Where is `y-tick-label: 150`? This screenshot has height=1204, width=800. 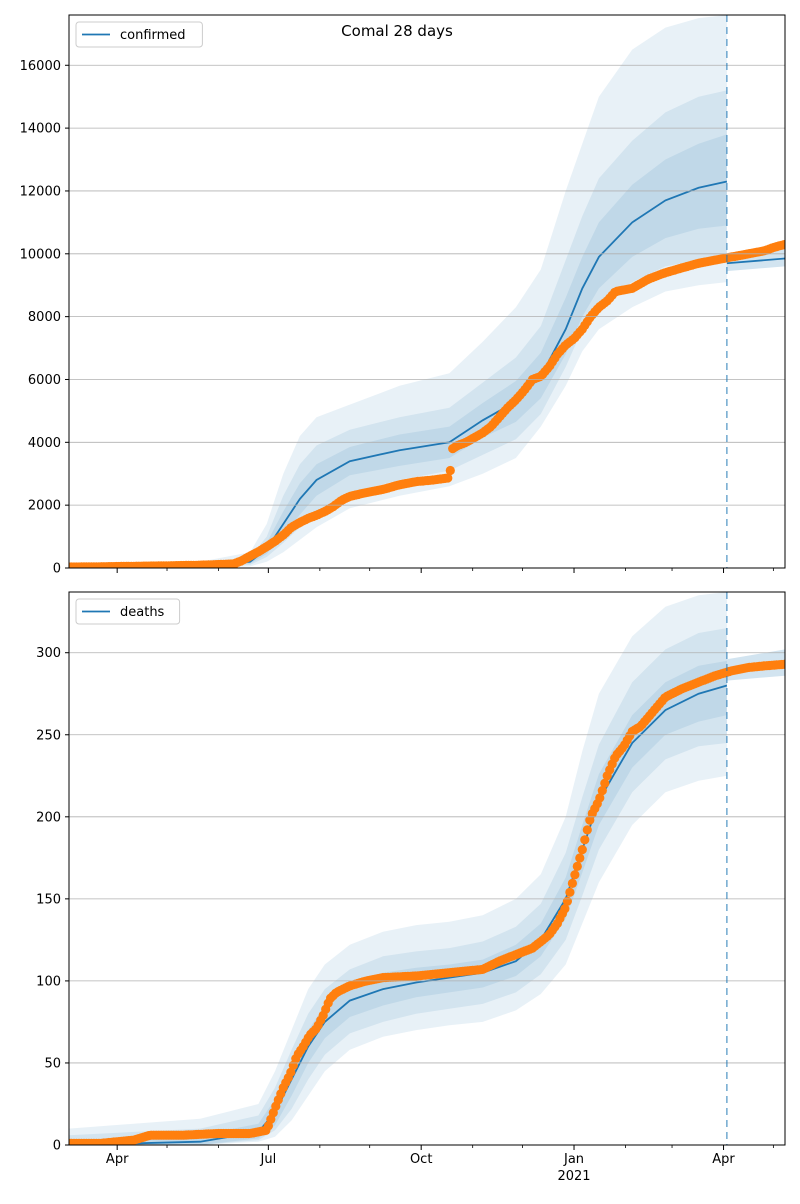
y-tick-label: 150 is located at coordinates (48, 899).